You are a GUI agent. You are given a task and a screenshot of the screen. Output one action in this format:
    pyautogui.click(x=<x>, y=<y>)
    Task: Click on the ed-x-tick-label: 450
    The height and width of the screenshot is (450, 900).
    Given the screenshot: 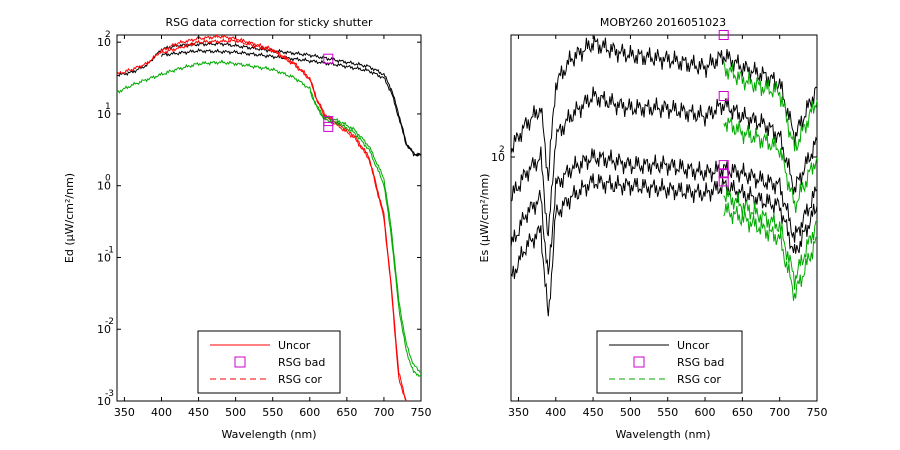 What is the action you would take?
    pyautogui.click(x=198, y=412)
    